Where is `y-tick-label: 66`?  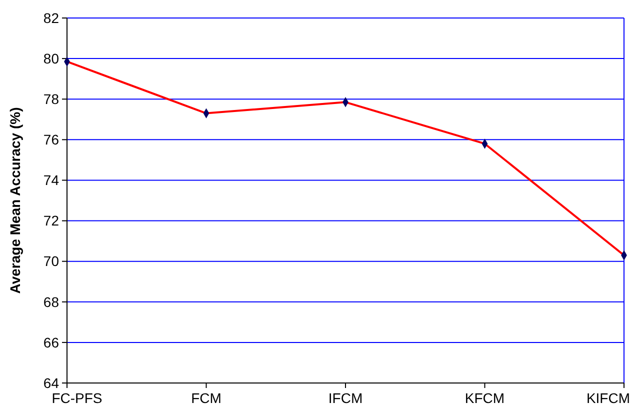
y-tick-label: 66 is located at coordinates (51, 342).